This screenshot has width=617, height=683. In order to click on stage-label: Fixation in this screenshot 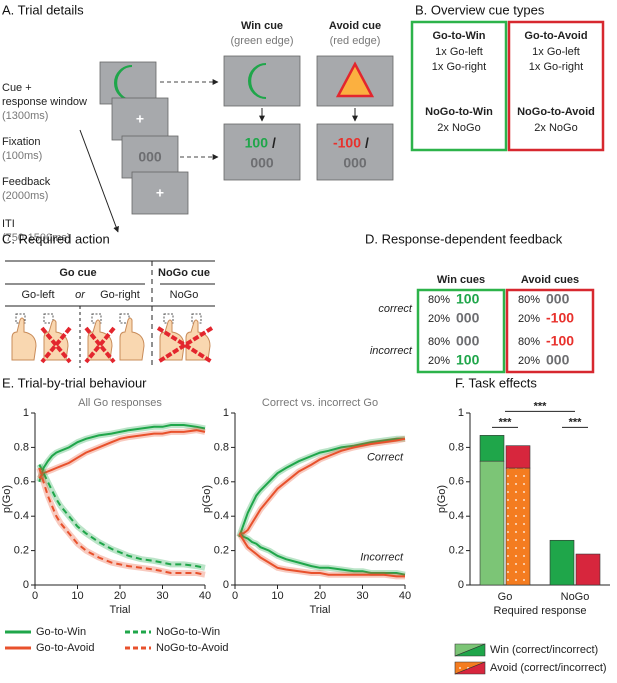, I will do `click(21, 142)`.